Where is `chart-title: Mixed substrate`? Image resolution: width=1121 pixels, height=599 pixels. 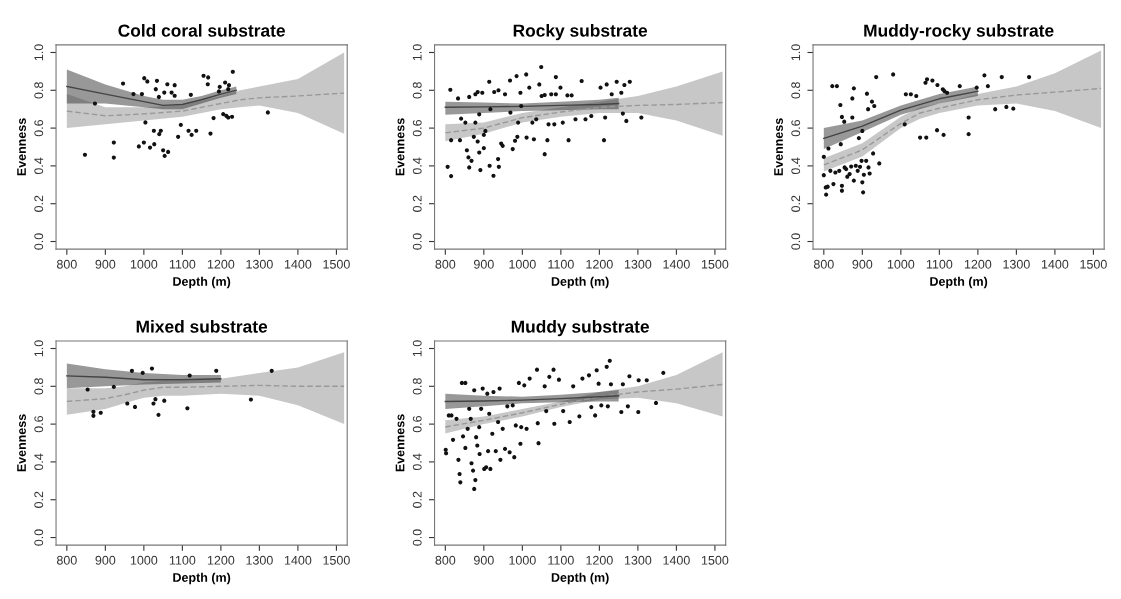
chart-title: Mixed substrate is located at coordinates (202, 326).